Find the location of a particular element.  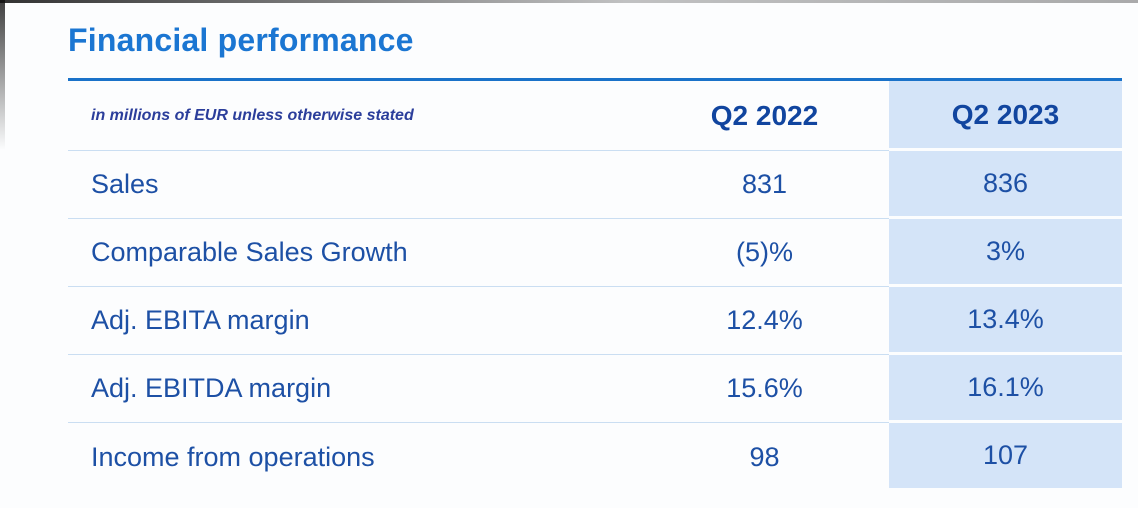

table-row-sales: Sales 831 836 is located at coordinates (595, 185).